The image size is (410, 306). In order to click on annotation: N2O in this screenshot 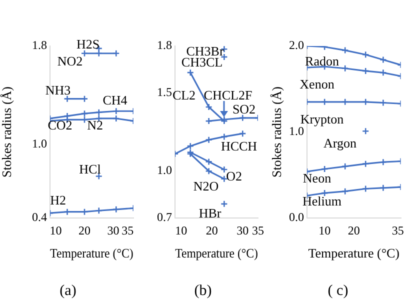, I will do `click(206, 186)`.